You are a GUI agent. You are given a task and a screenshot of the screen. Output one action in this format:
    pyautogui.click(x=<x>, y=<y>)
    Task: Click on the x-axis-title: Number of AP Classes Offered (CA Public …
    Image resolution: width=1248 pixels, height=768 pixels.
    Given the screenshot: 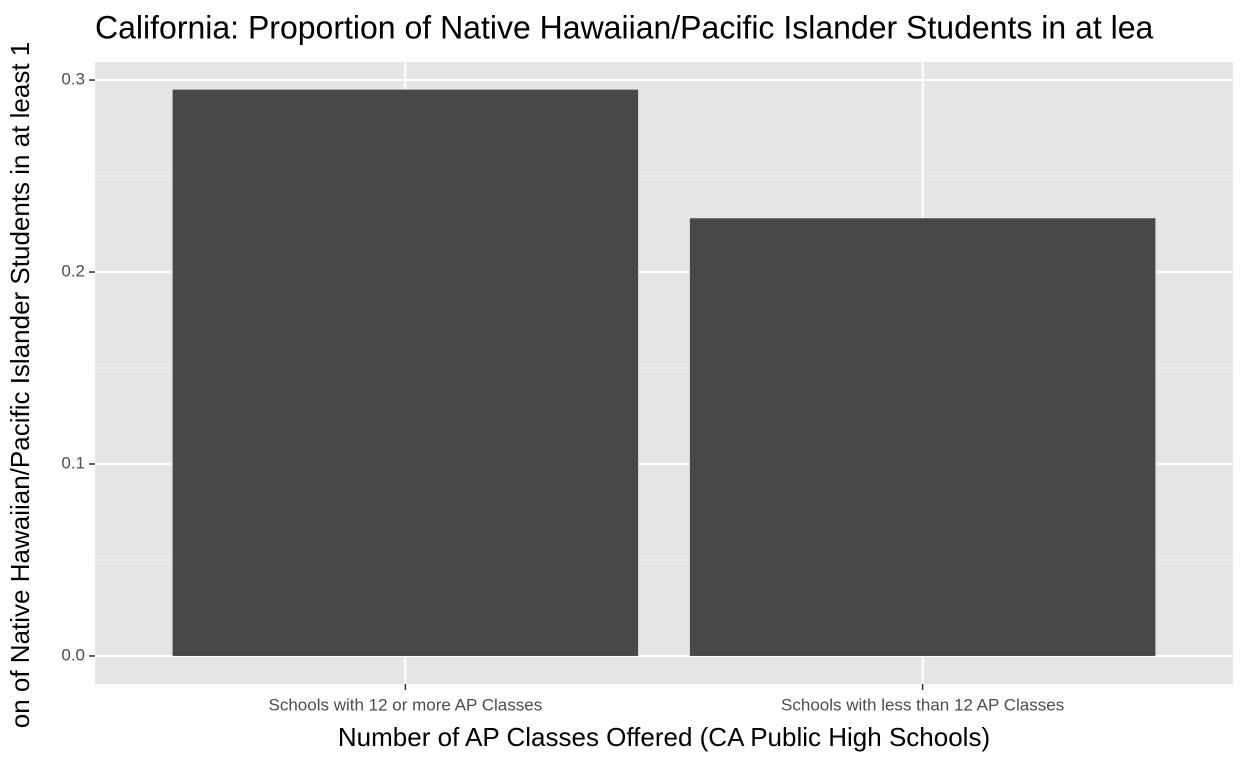 What is the action you would take?
    pyautogui.click(x=664, y=737)
    